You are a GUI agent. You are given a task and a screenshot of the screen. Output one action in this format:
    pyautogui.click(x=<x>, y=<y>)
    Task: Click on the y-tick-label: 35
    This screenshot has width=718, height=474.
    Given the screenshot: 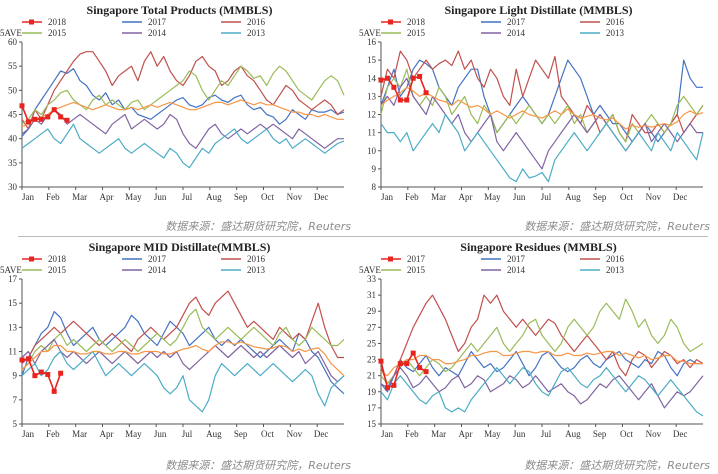 What is the action you would take?
    pyautogui.click(x=13, y=163)
    